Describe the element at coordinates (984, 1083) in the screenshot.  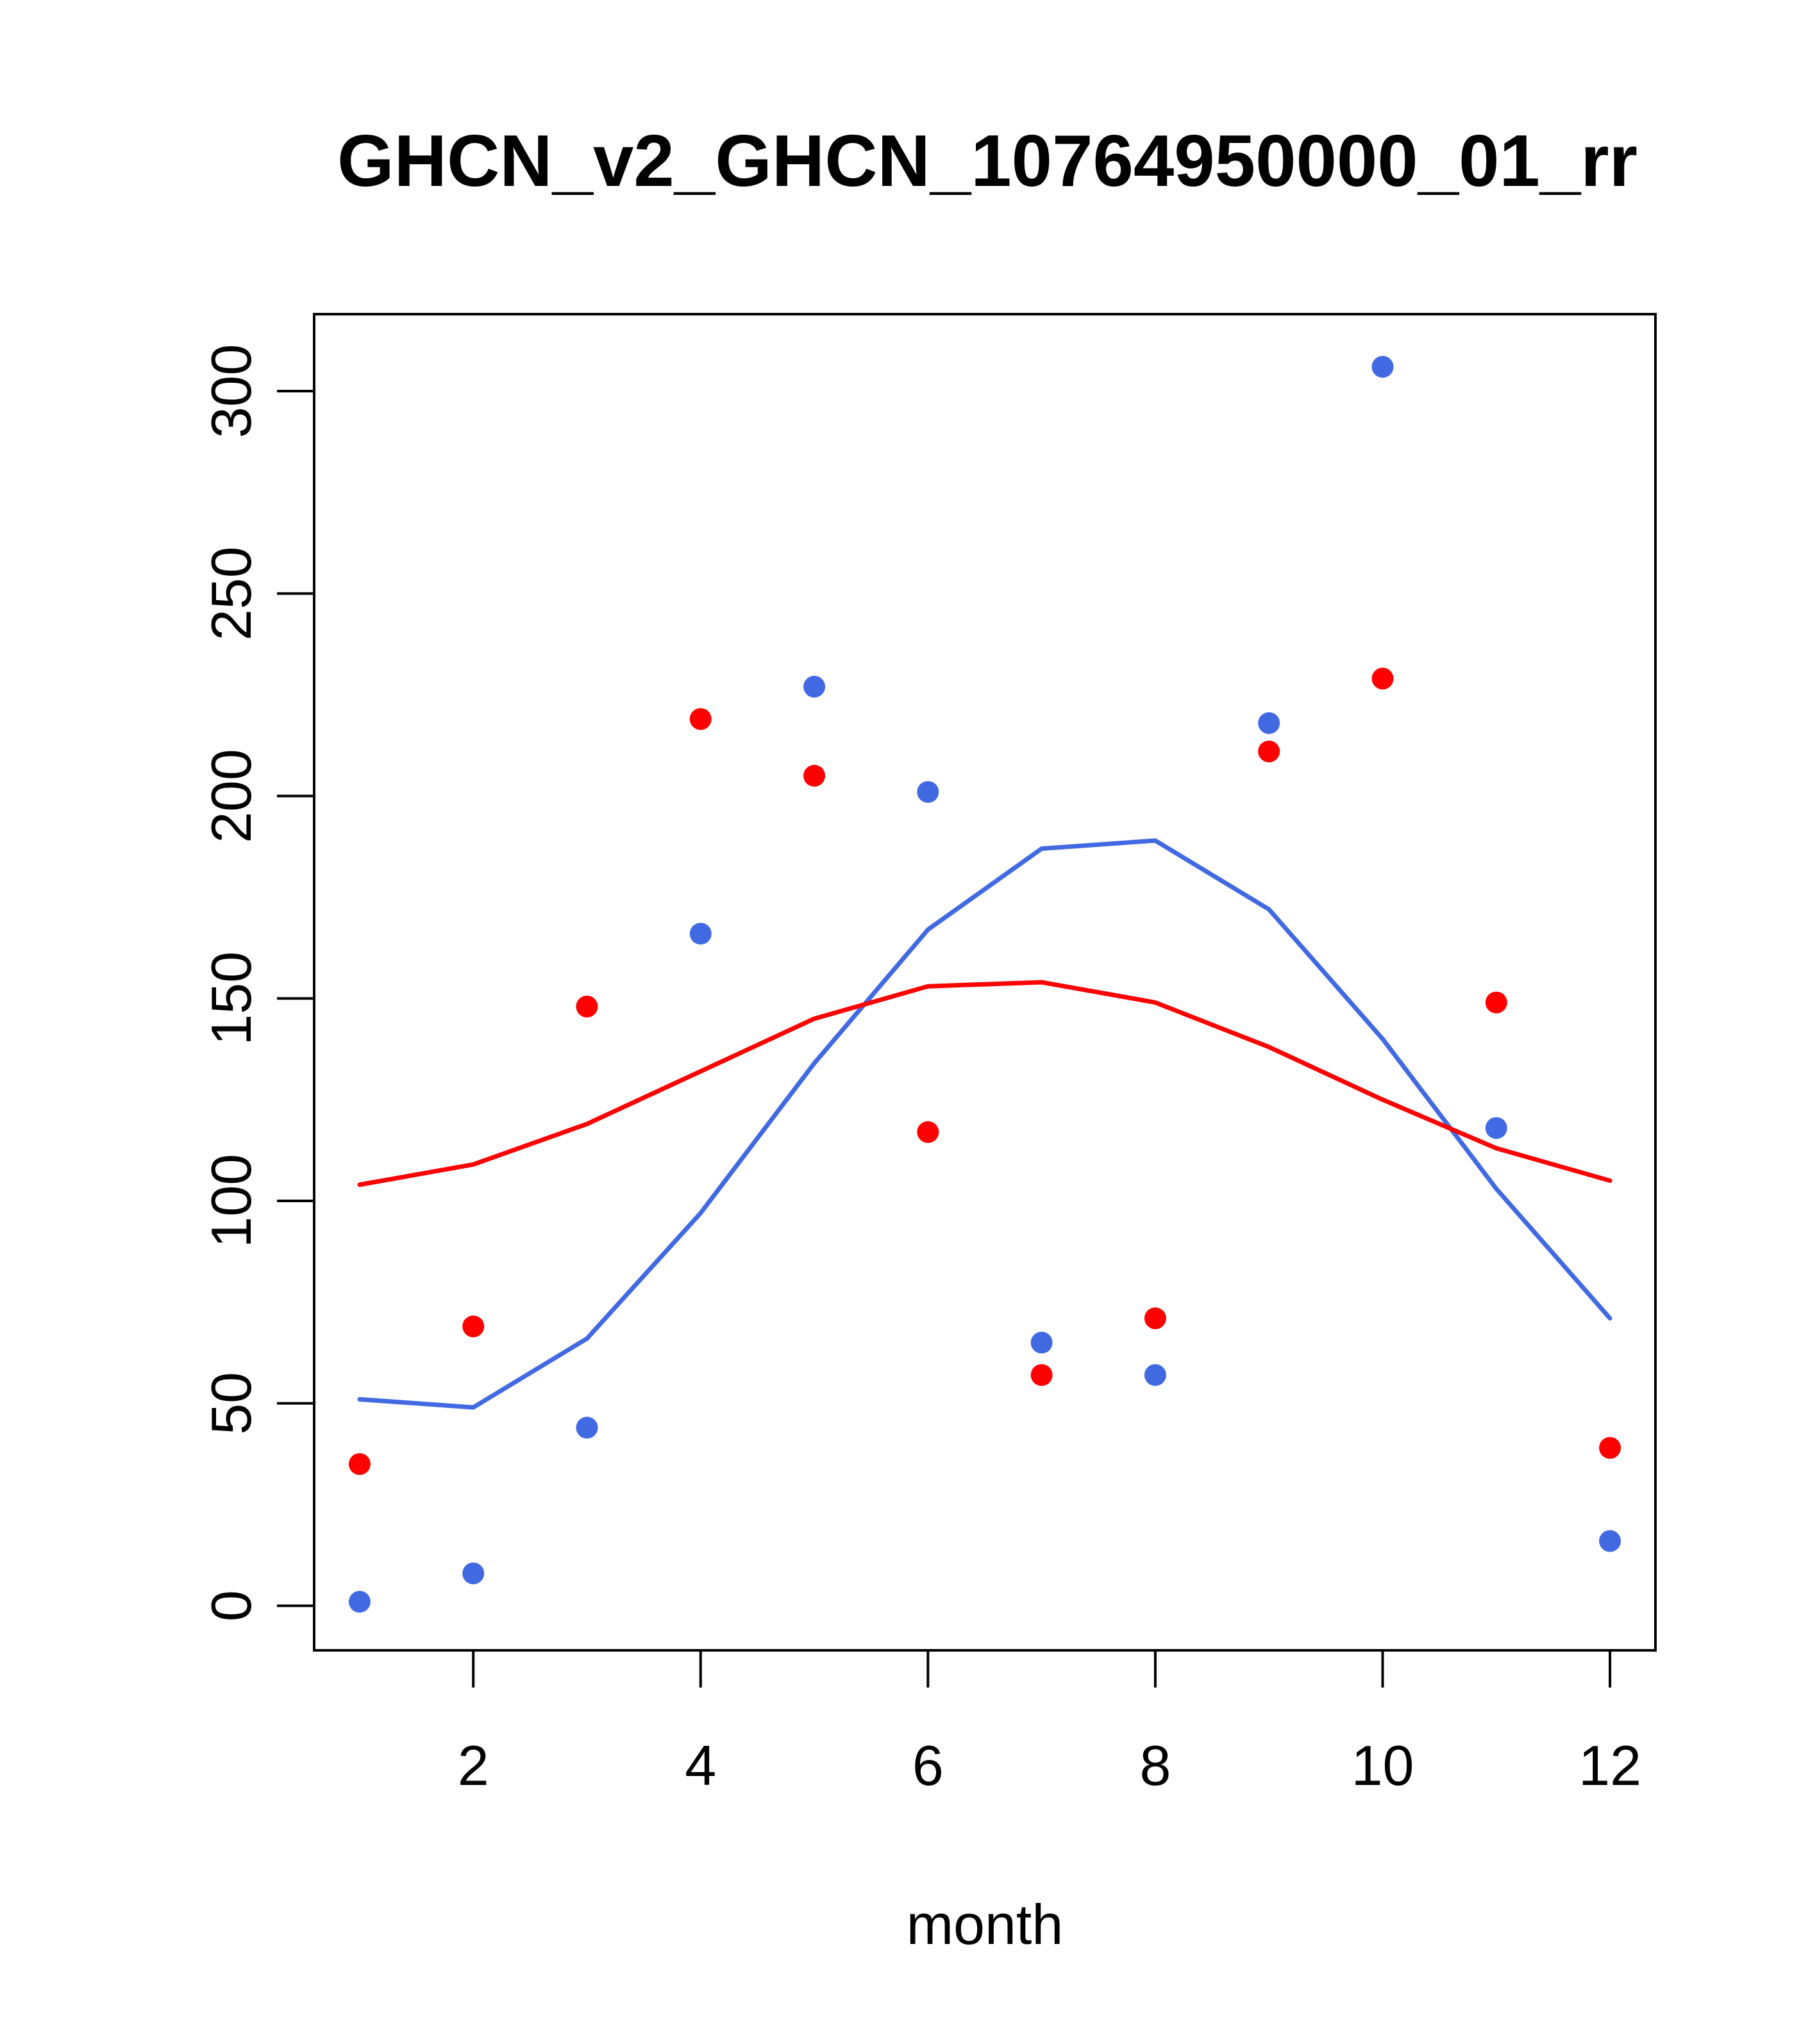
I see `red-series-line` at that location.